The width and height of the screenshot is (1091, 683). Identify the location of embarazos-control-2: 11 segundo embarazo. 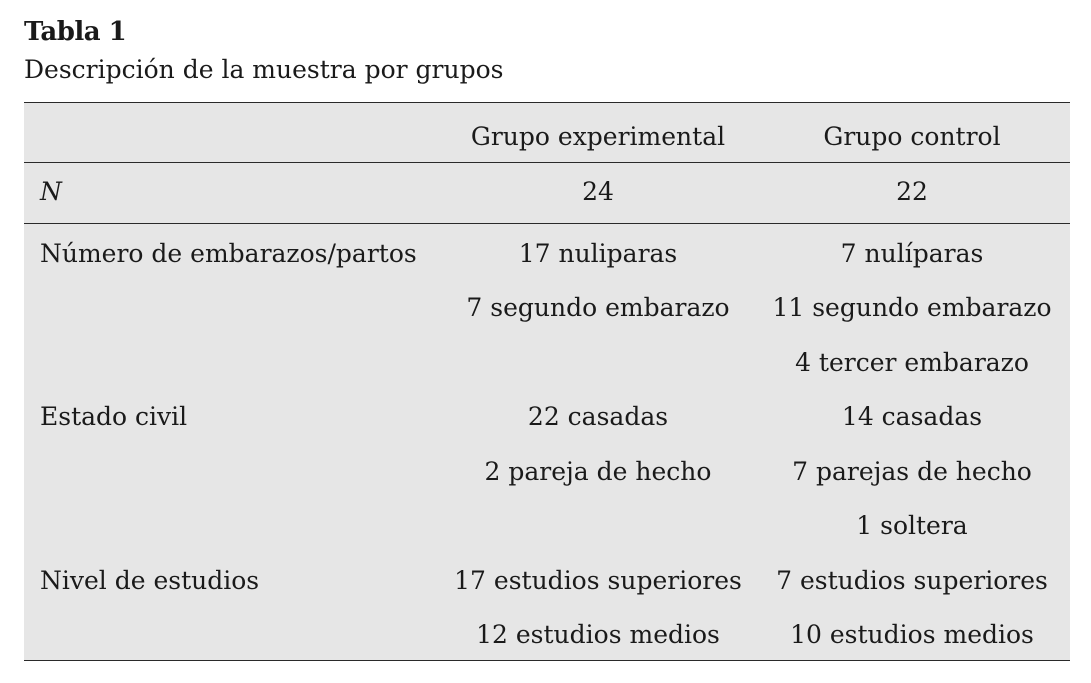
(912, 307).